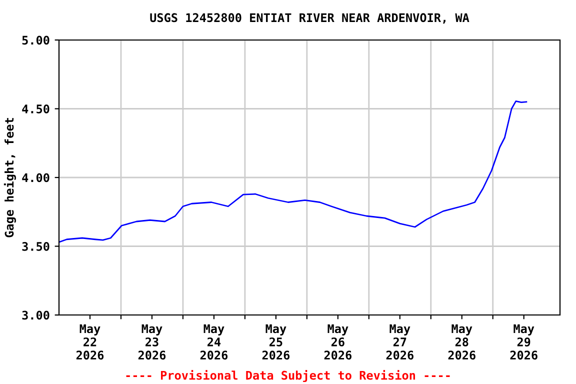 The image size is (576, 384). I want to click on chart-title: USGS 12452800 ENTIAT RIVER NEAR ARDENVOIR, WA, so click(310, 18).